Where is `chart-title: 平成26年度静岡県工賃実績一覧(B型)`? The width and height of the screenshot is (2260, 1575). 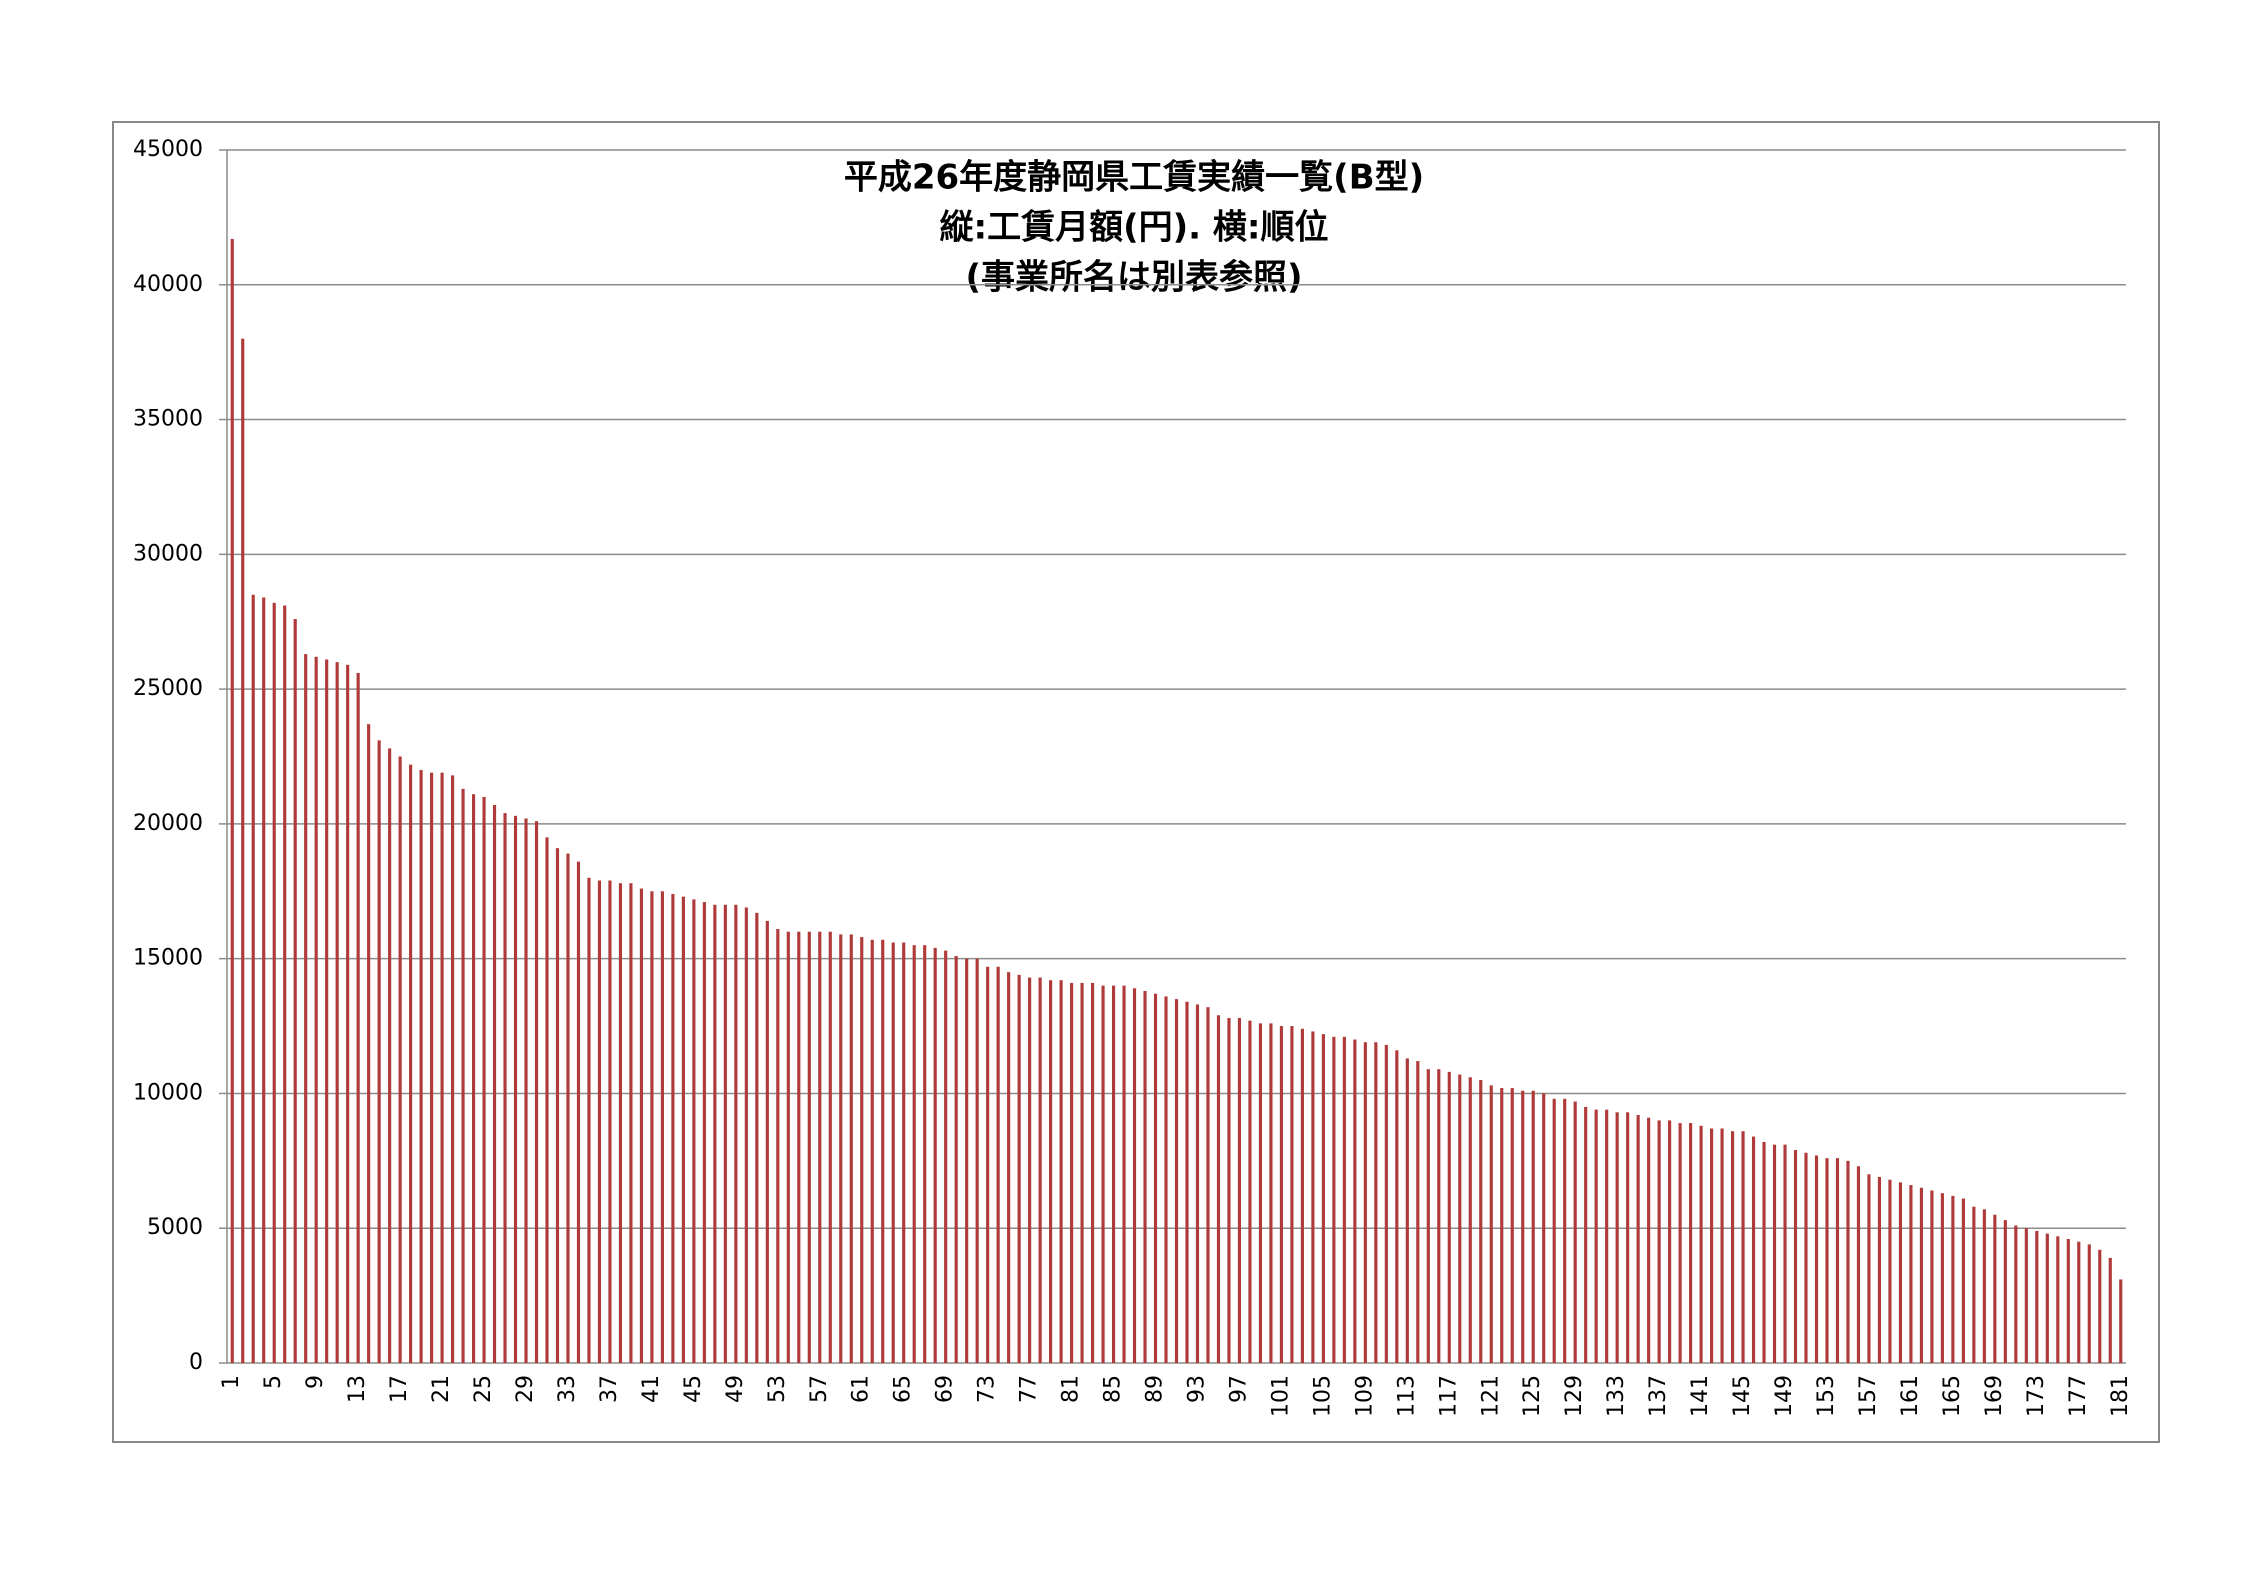 chart-title: 平成26年度静岡県工賃実績一覧(B型) is located at coordinates (1134, 178).